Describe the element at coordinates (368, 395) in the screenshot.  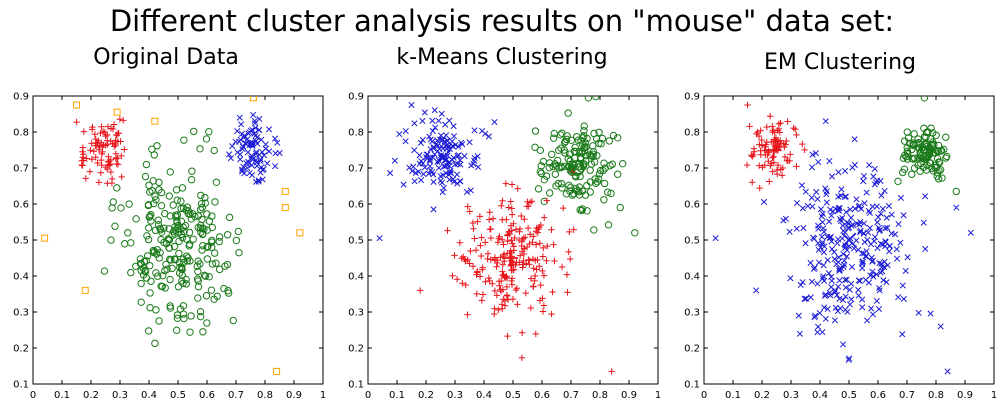
I see `x-tick-label: 0` at that location.